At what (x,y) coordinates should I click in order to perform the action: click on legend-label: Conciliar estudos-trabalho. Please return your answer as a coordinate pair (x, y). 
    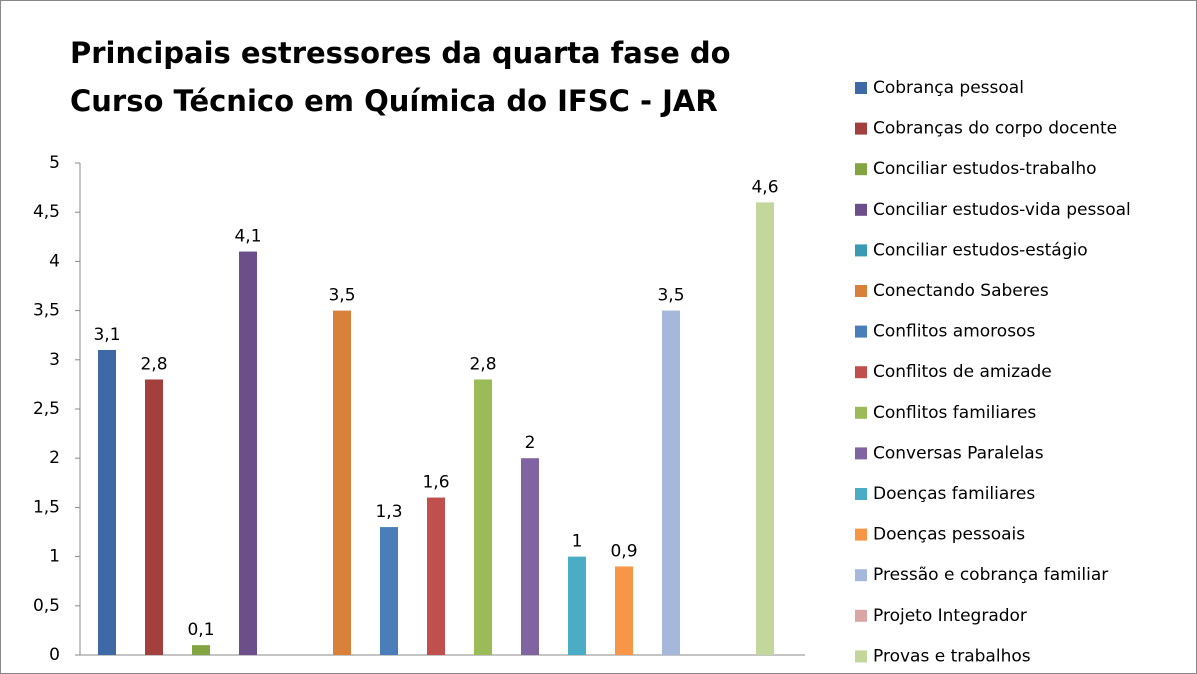
    Looking at the image, I should click on (985, 169).